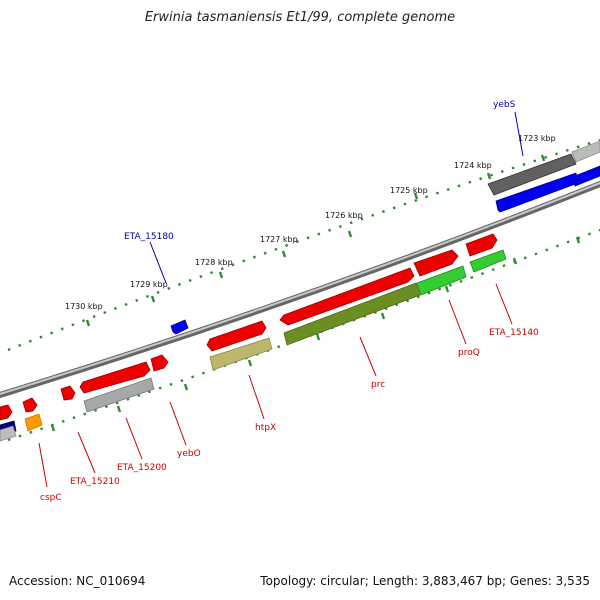 This screenshot has height=600, width=600. I want to click on gene-label-yebO: yebO, so click(189, 454).